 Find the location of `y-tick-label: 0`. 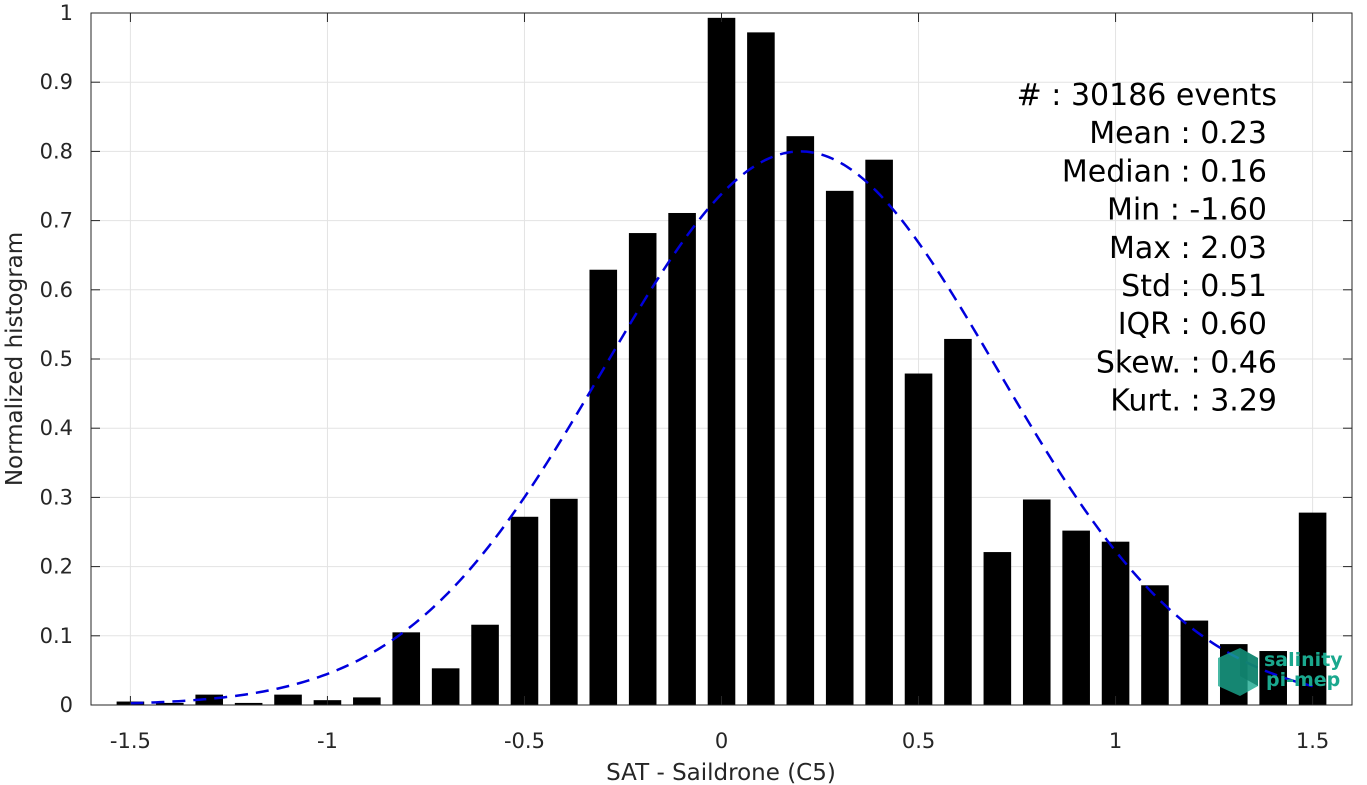

y-tick-label: 0 is located at coordinates (66, 705).